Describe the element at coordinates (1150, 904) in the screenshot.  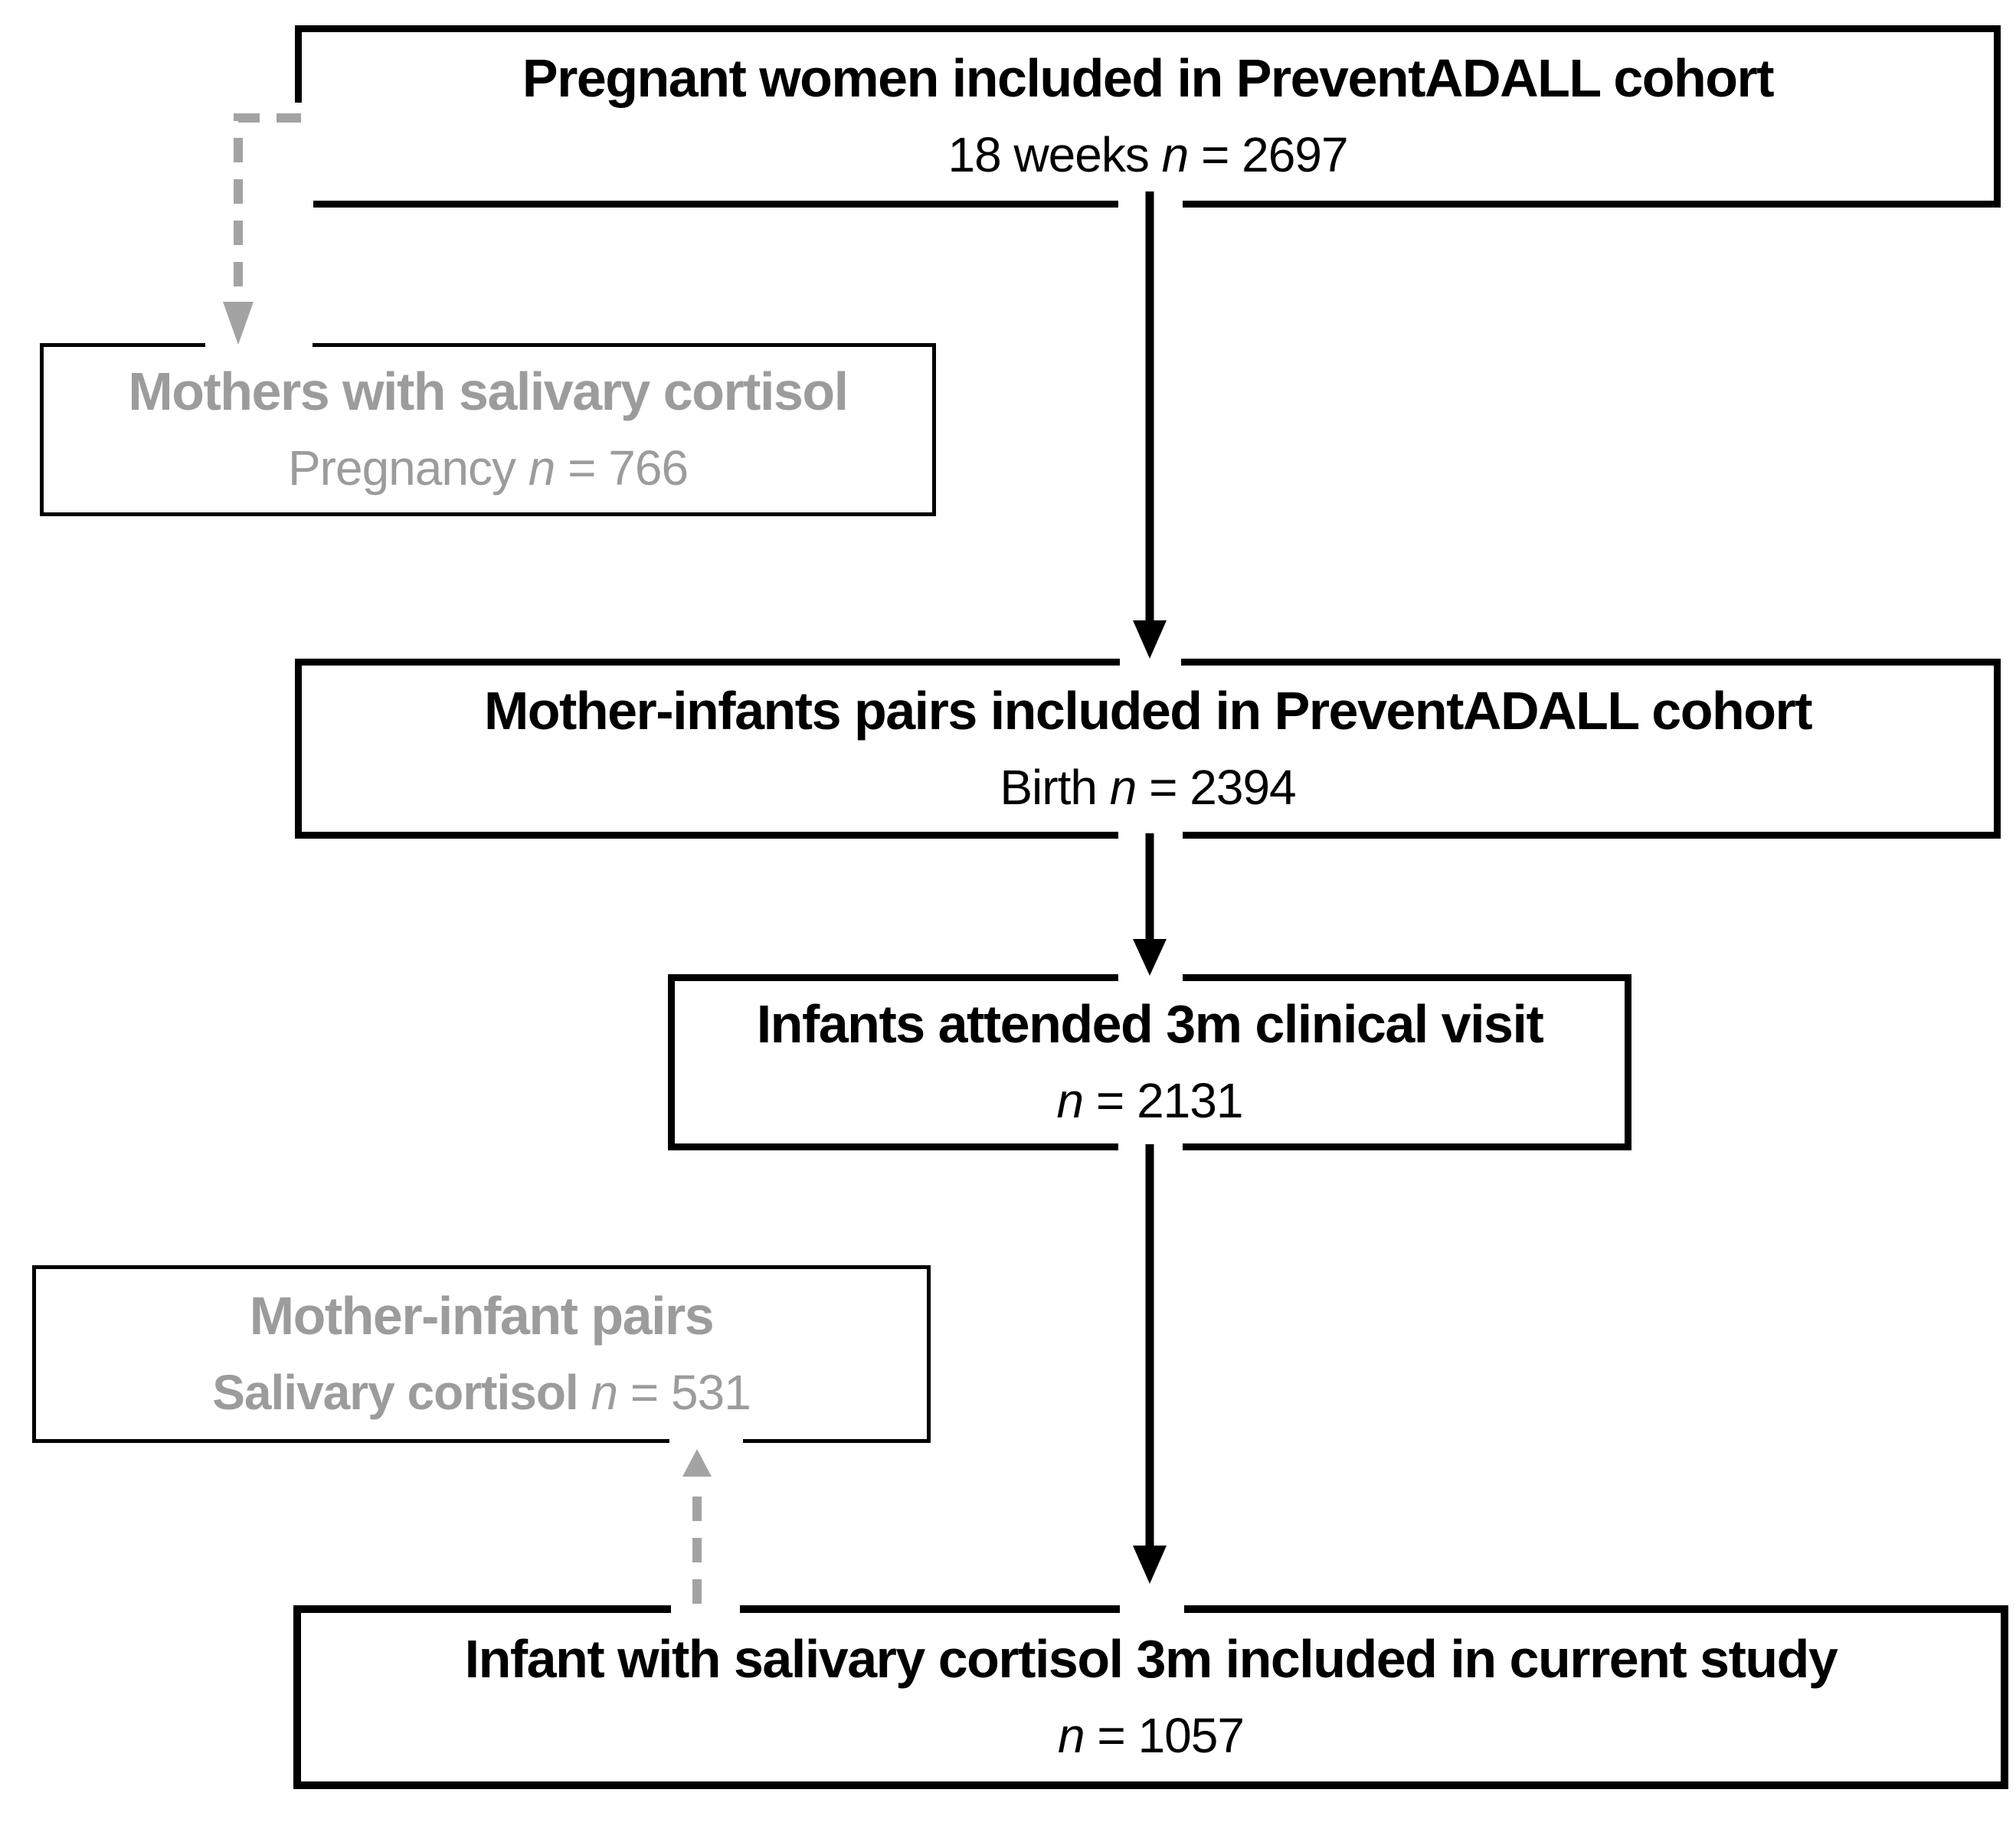
I see `arrow-birth-to-3m-visit` at that location.